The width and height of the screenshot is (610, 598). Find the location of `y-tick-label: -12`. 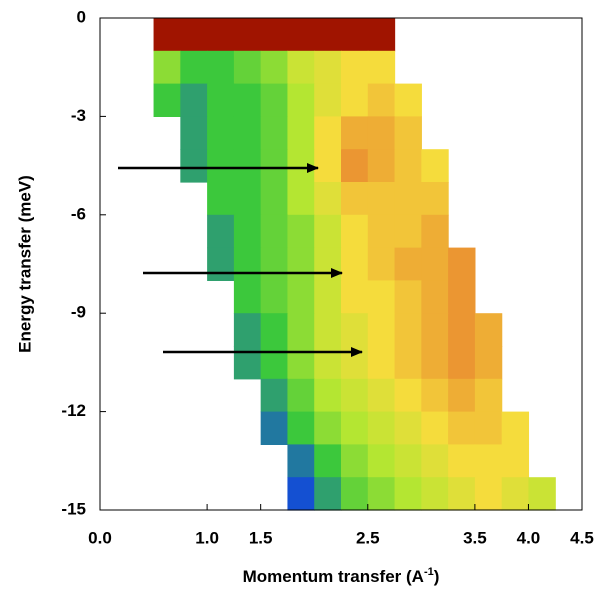

y-tick-label: -12 is located at coordinates (73, 410).